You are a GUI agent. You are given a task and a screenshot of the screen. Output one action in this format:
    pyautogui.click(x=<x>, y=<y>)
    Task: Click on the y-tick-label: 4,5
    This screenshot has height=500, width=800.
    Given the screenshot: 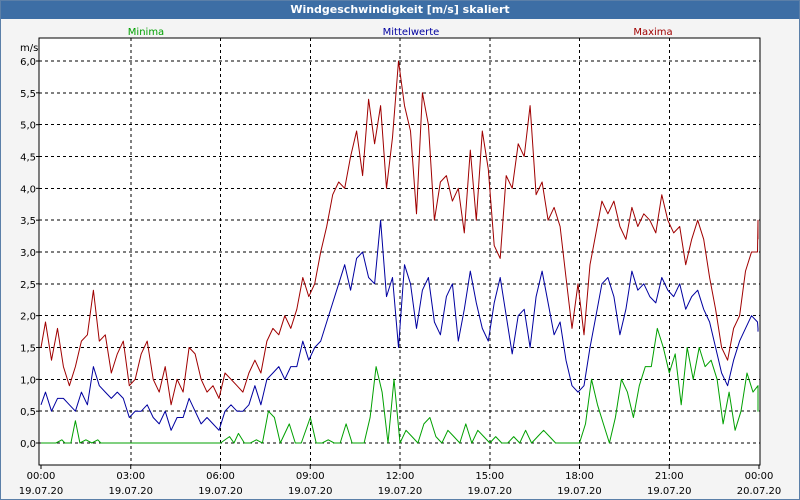 What is the action you would take?
    pyautogui.click(x=28, y=158)
    